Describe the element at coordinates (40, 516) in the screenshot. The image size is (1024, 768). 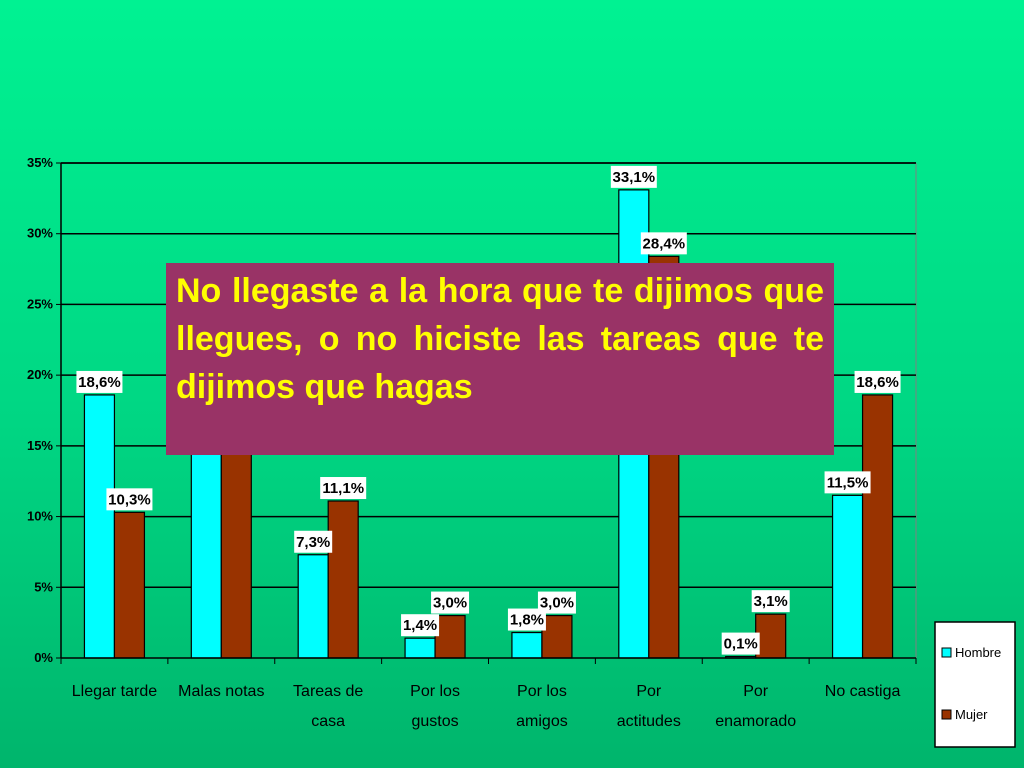
I see `y-tick-label: 10%` at that location.